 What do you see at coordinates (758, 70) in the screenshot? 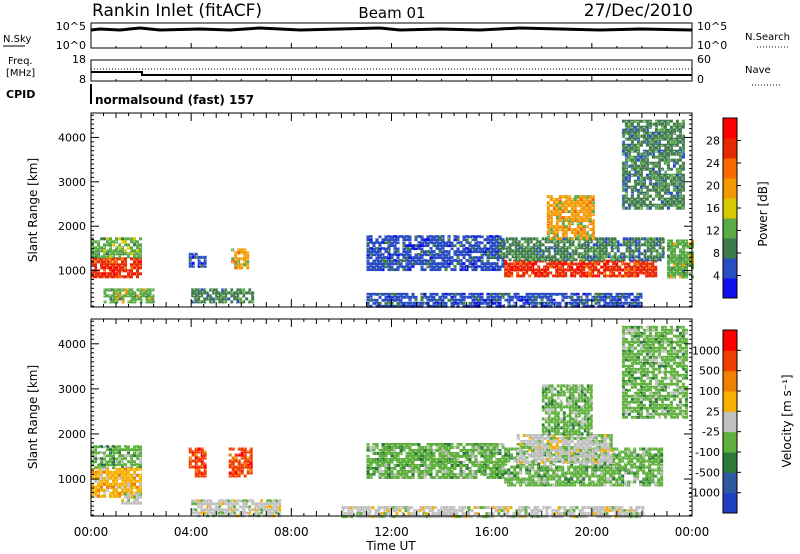
I see `nave-label: Nave` at bounding box center [758, 70].